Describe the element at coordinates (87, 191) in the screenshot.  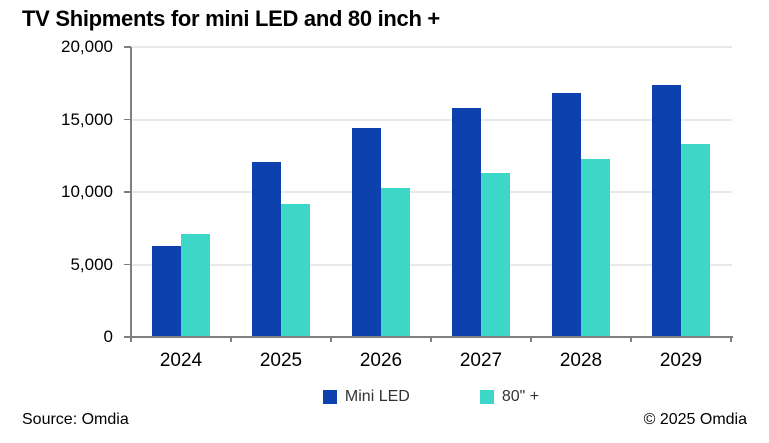
I see `y-axis-tick-label: 10,000` at that location.